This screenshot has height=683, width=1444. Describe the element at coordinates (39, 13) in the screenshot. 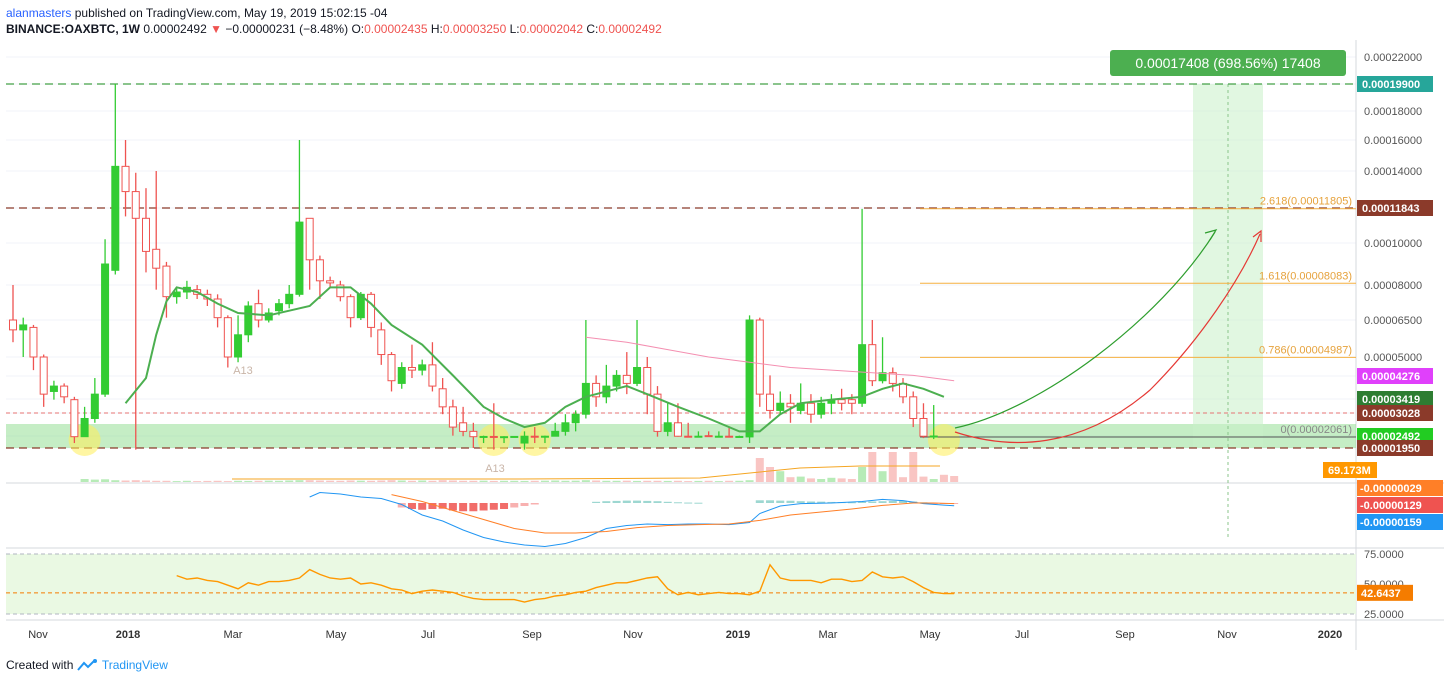

I see `author-link: alanmasters` at that location.